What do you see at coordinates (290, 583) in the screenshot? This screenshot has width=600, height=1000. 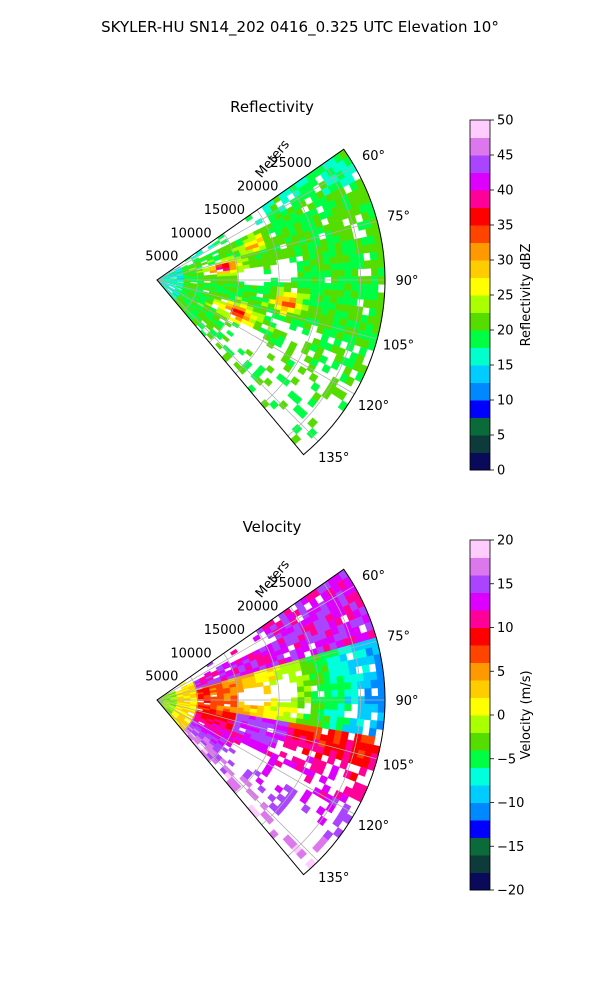 I see `range-tick-label: 25000` at bounding box center [290, 583].